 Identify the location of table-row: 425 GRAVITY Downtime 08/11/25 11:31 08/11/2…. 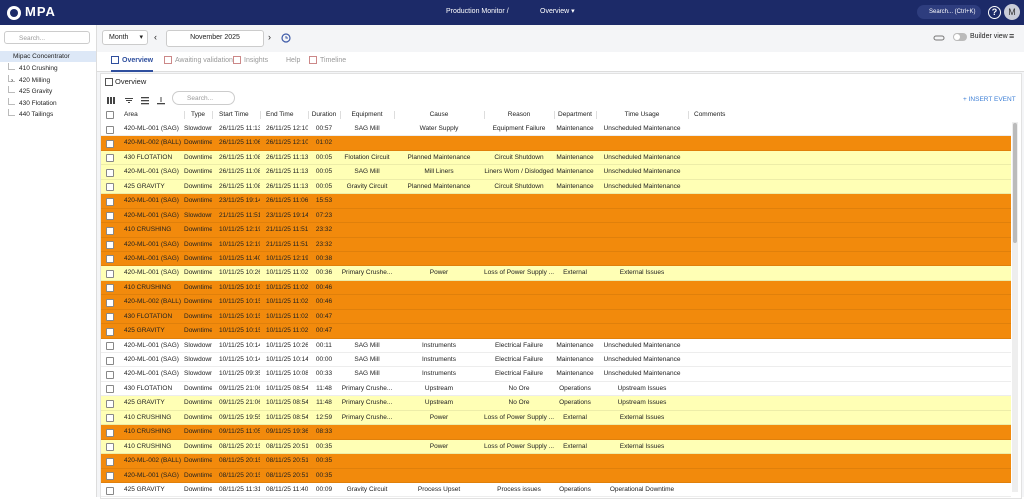
(556, 490).